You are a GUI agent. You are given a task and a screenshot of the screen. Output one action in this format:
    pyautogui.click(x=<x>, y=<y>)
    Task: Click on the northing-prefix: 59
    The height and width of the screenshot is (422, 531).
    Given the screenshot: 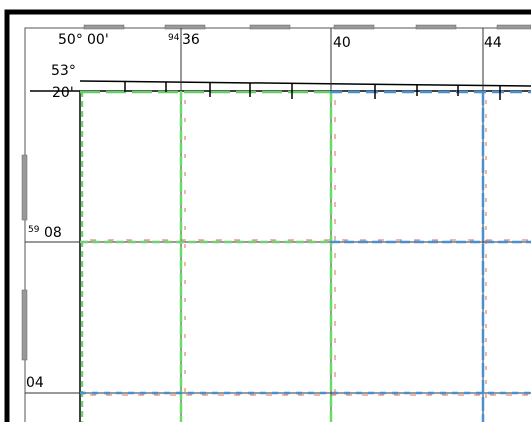 What is the action you would take?
    pyautogui.click(x=34, y=230)
    